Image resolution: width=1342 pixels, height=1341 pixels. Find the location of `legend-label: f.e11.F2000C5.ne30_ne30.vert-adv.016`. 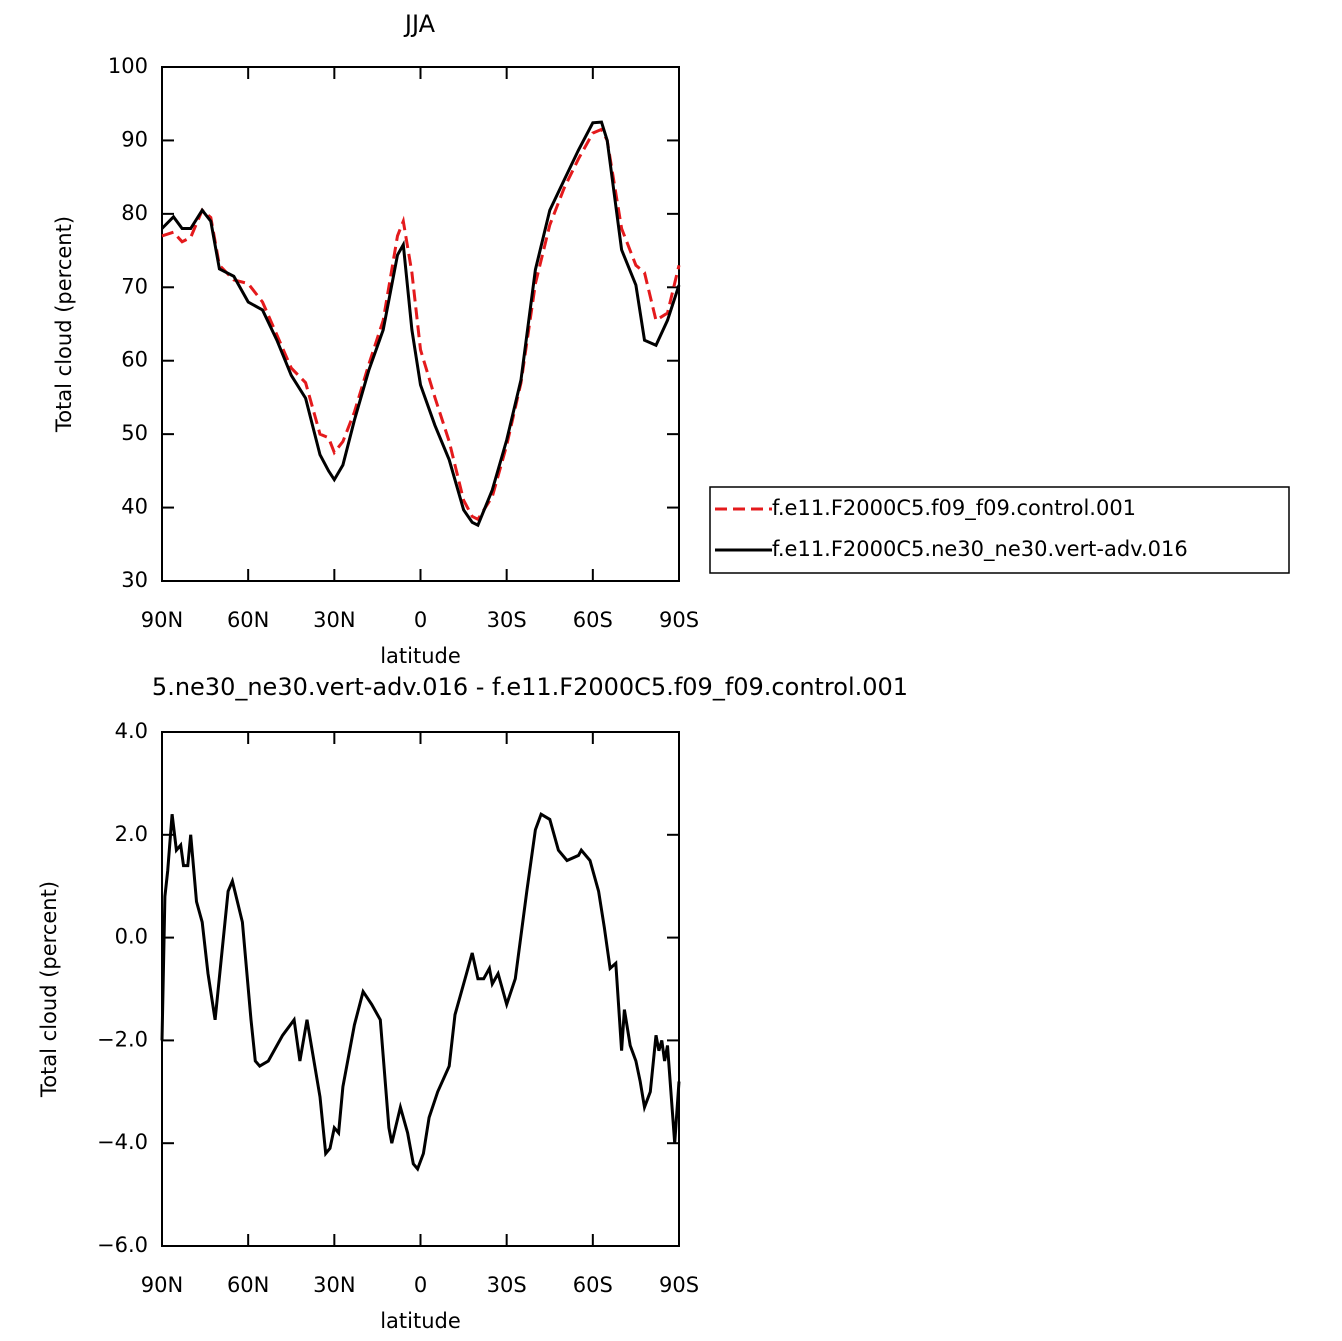

legend-label: f.e11.F2000C5.ne30_ne30.vert-adv.016 is located at coordinates (980, 549).